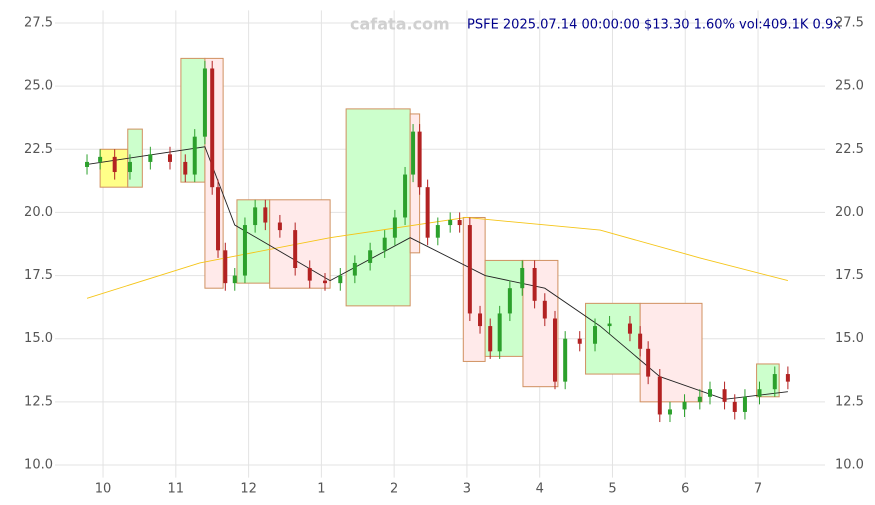  Describe the element at coordinates (38, 338) in the screenshot. I see `y-tick-label: 15.0` at that location.